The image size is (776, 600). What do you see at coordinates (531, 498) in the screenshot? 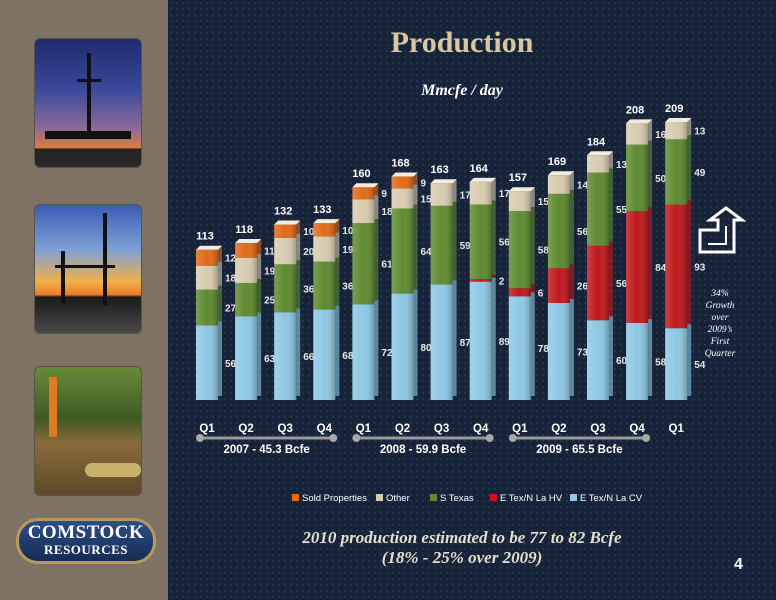
I see `legend-label: E Tex/N La HV` at bounding box center [531, 498].